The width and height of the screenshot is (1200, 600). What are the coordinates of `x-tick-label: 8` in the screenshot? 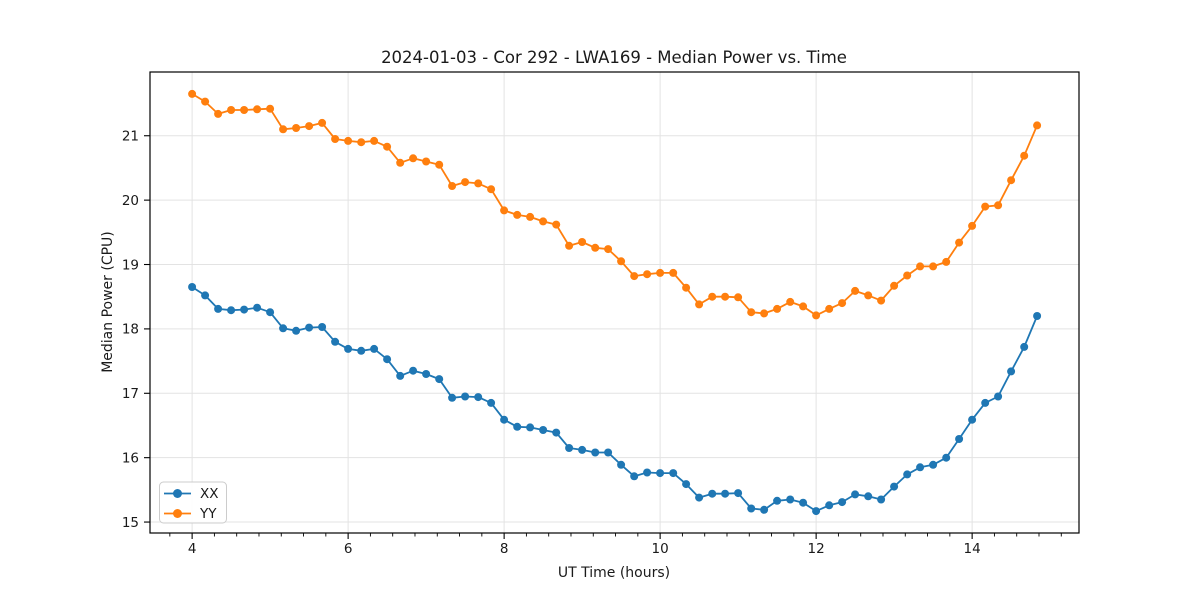 It's located at (504, 549).